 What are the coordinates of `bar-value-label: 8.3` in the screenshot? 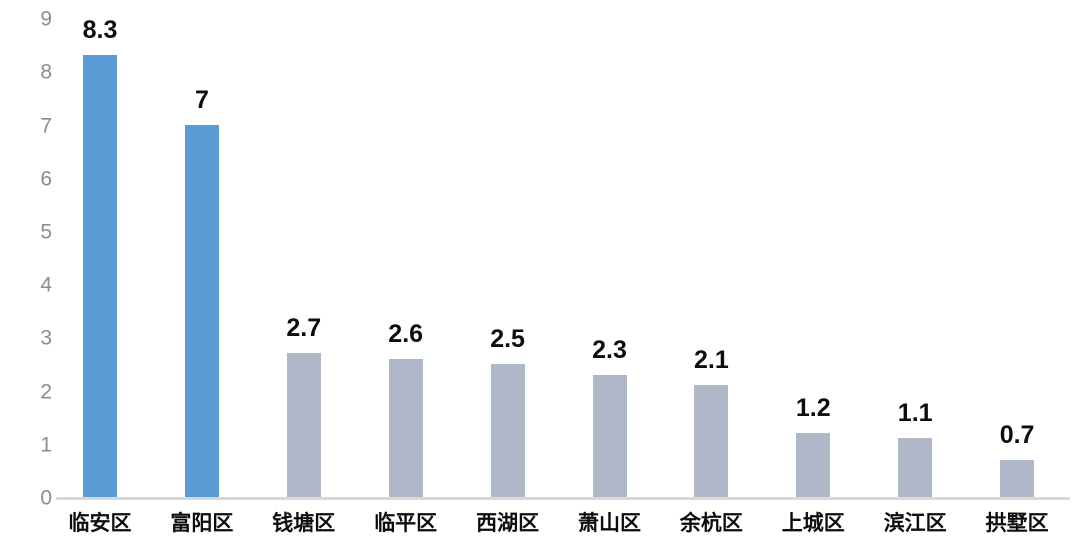 It's located at (100, 30).